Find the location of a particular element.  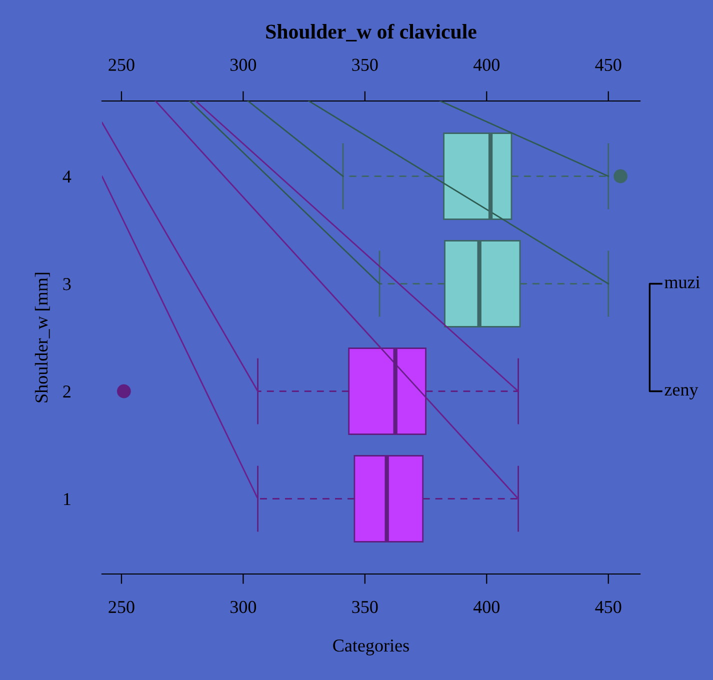

x2-tick-label: 300 is located at coordinates (243, 64).